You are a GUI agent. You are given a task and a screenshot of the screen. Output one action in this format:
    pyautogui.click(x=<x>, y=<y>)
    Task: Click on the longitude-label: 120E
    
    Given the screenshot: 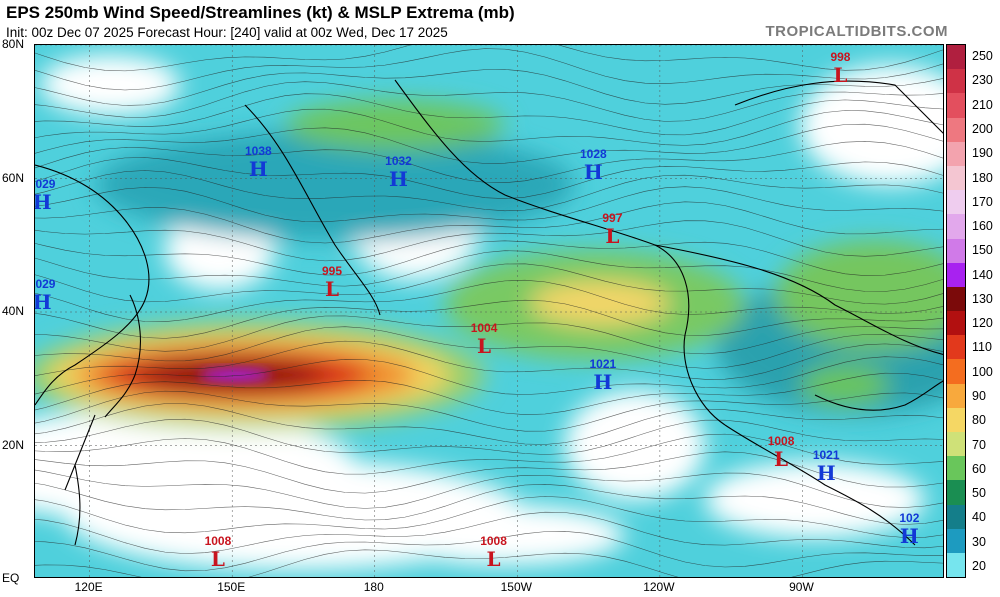 What is the action you would take?
    pyautogui.click(x=88, y=587)
    